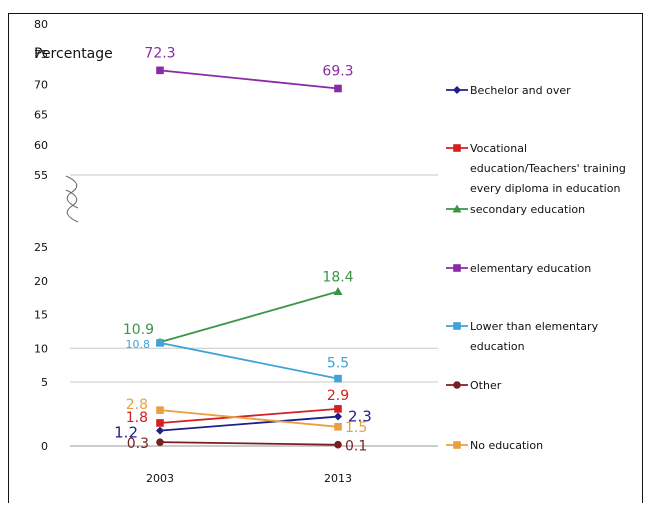 This screenshot has height=506, width=652. I want to click on data-label-no-education: 1.5, so click(356, 428).